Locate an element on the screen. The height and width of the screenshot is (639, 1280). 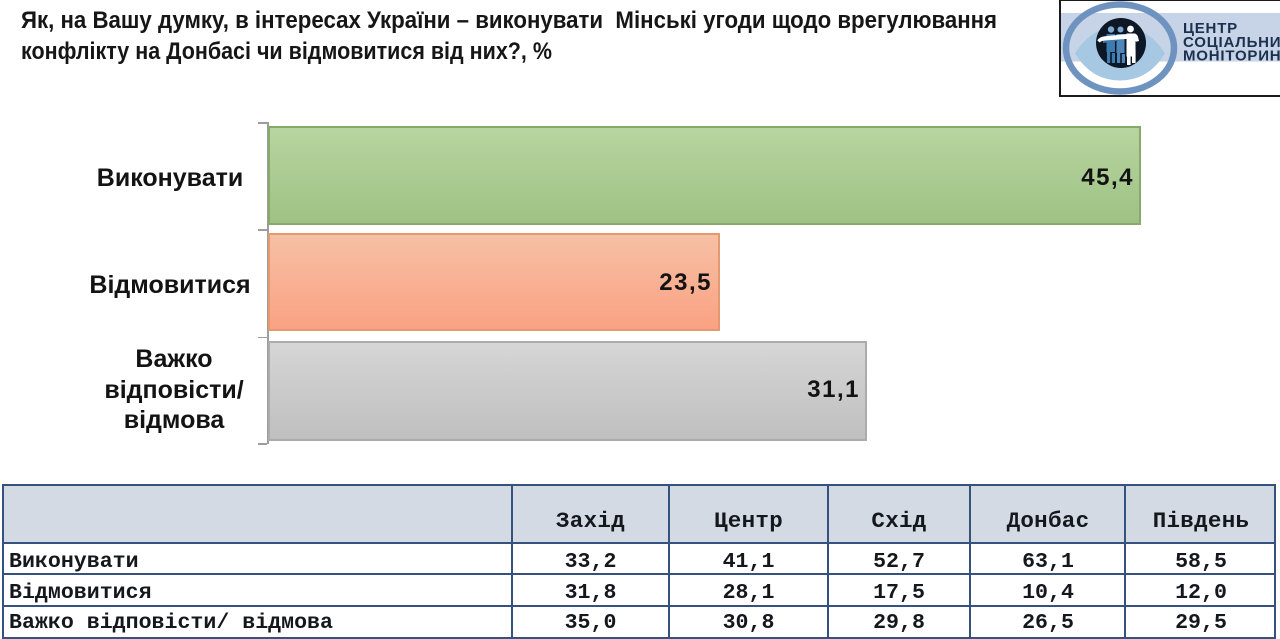
svg-text: СОЦІАЛЬНИХ is located at coordinates (1231, 42).